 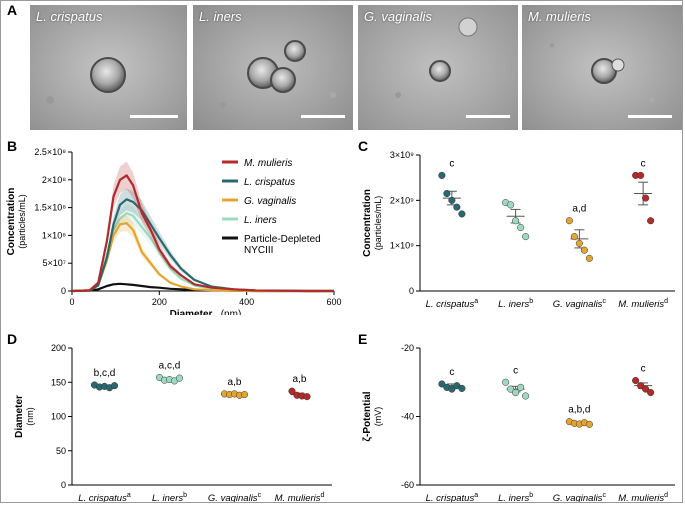 What do you see at coordinates (12, 339) in the screenshot?
I see `panel-letter-d: D` at bounding box center [12, 339].